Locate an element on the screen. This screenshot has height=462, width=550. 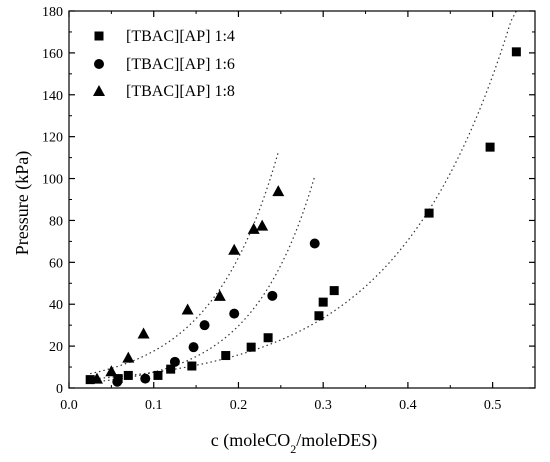
y-tick-label: 40 is located at coordinates (56, 305).